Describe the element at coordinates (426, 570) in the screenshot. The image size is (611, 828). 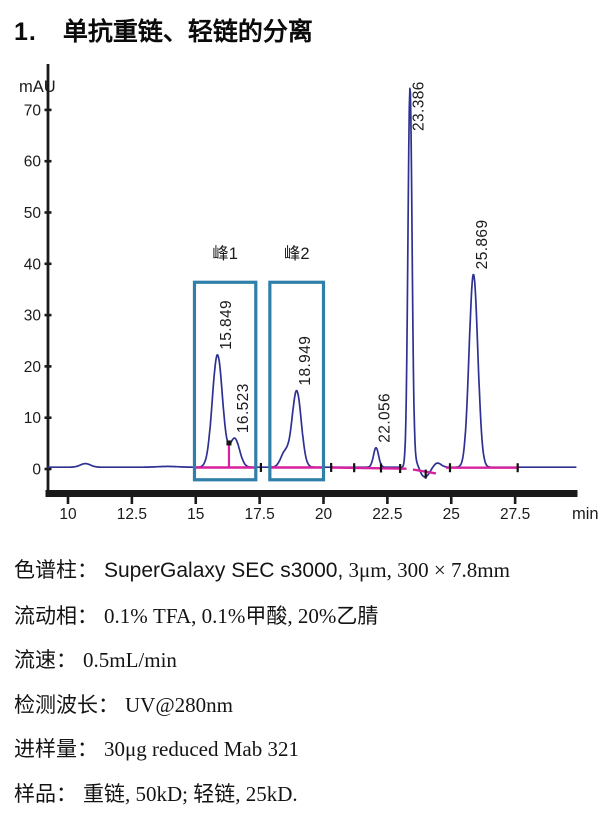
I see `condition-value: 3μm, 300 × 7.8mm` at that location.